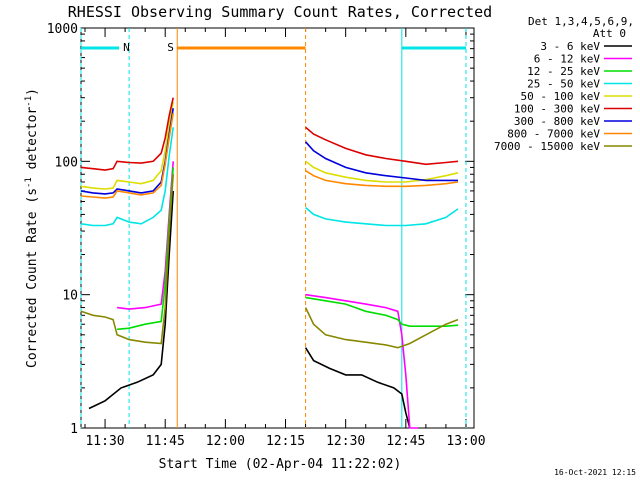  What do you see at coordinates (581, 21) in the screenshot?
I see `legend-header-line-1: Det 1,3,4,5,6,9,` at bounding box center [581, 21].